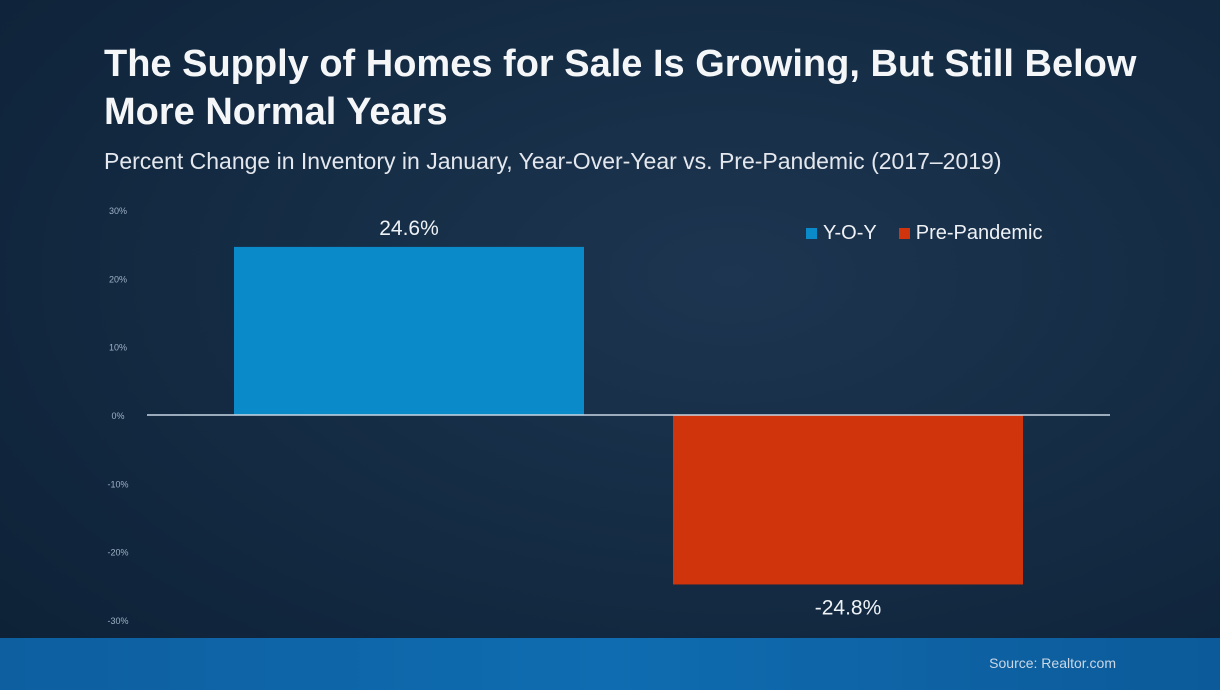  I want to click on y-tick-label: -20%, so click(117, 553).